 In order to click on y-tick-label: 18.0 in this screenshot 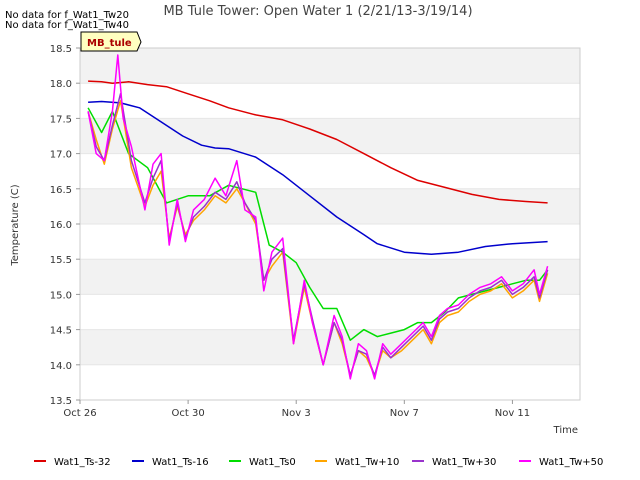, I will do `click(61, 84)`.